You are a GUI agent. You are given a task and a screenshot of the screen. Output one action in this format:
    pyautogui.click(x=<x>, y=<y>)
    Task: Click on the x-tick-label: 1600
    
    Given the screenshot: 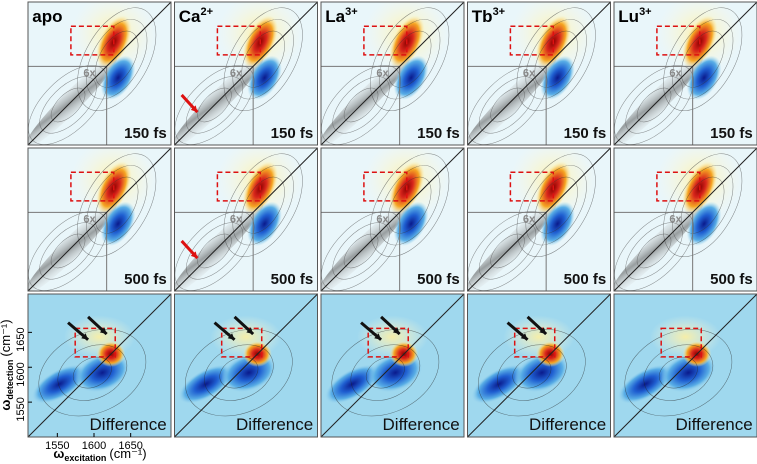 What is the action you would take?
    pyautogui.click(x=94, y=446)
    